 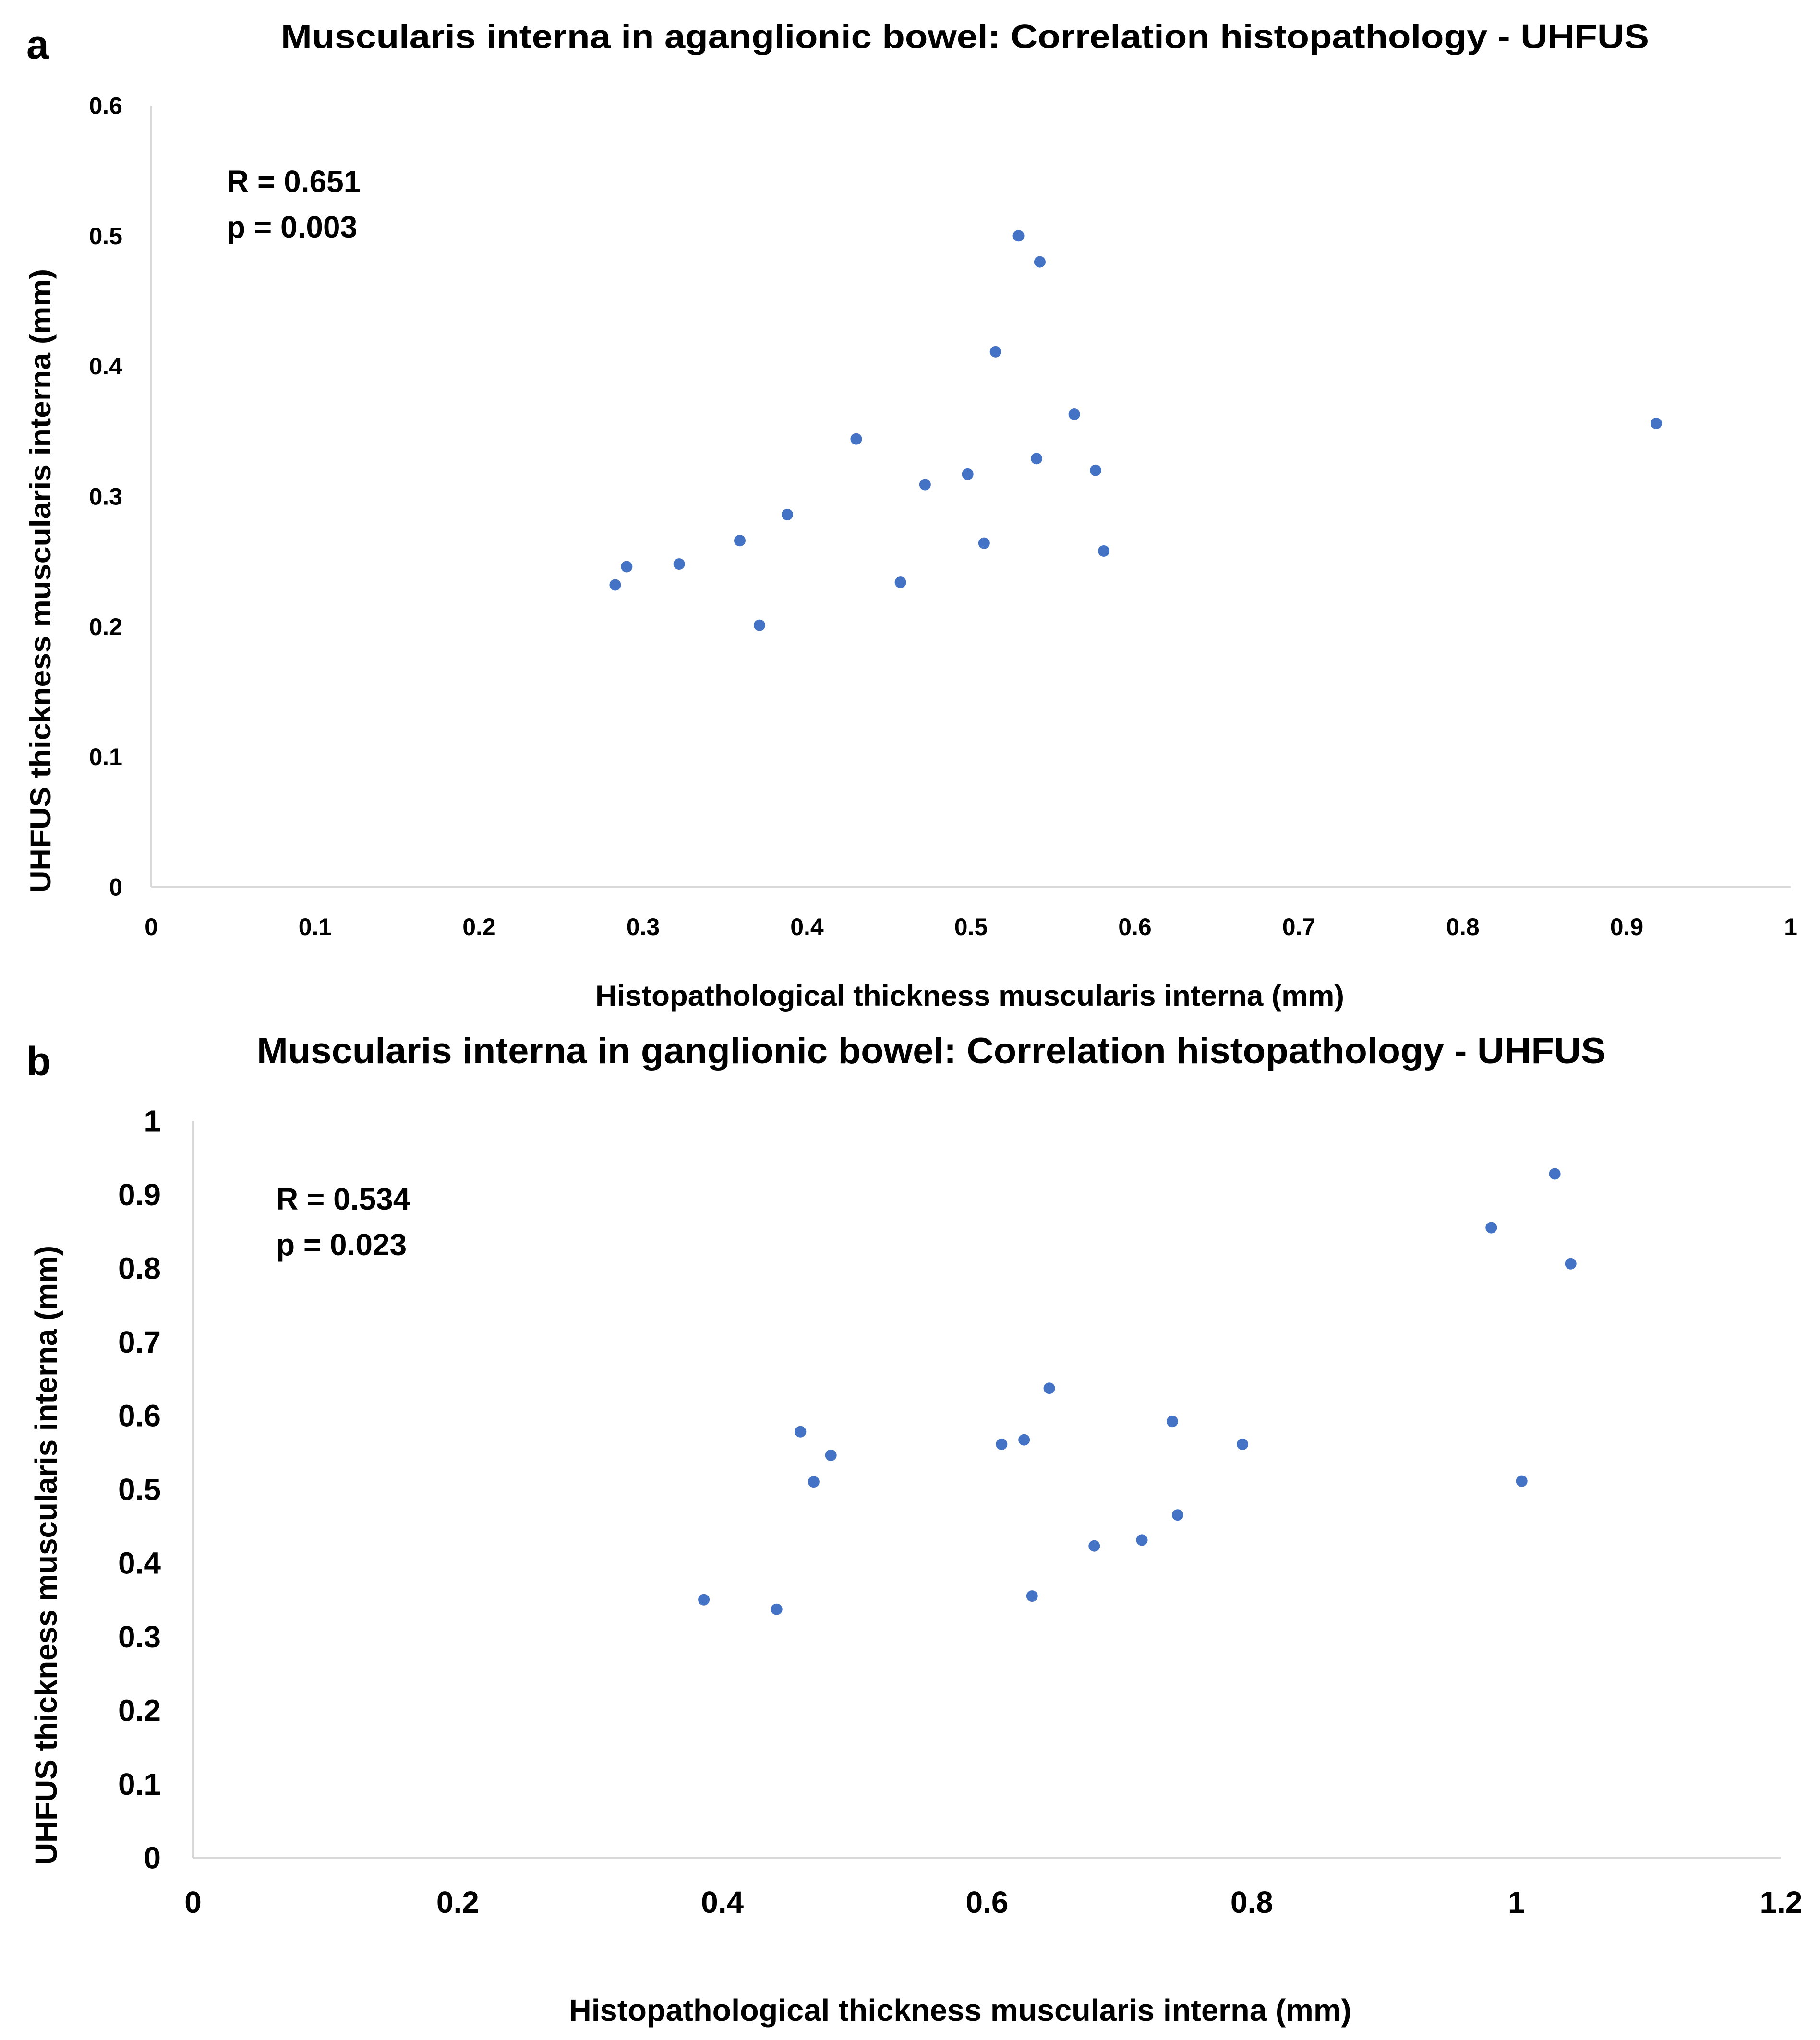 I want to click on y-axis-label-a: UHFUS thickness muscularis interna (mm), so click(x=40, y=581).